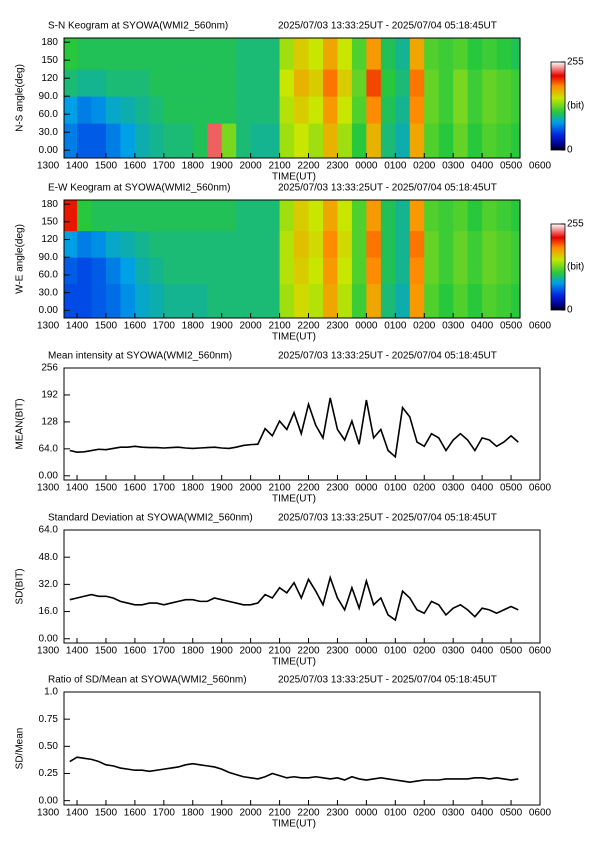  What do you see at coordinates (150, 518) in the screenshot?
I see `chart-title: Standard Deviation at SYOWA(WMI2_560nm)` at bounding box center [150, 518].